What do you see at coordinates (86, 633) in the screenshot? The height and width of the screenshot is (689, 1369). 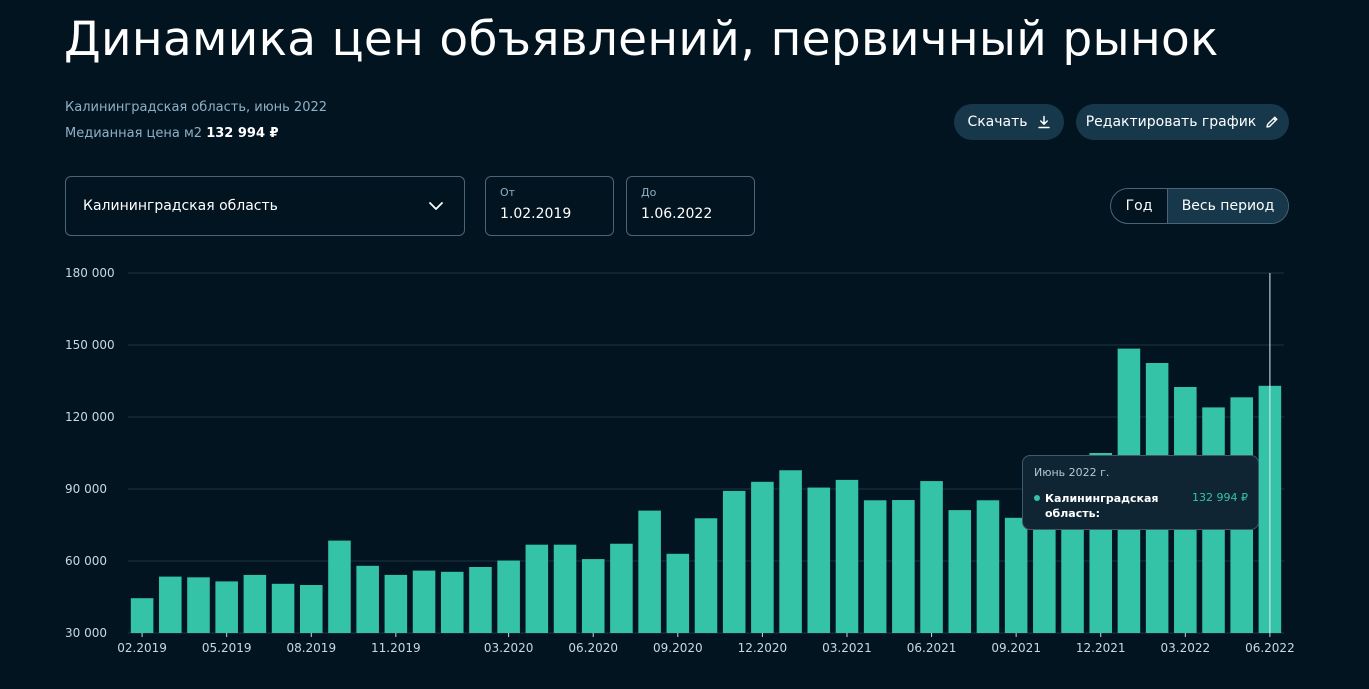 I see `y-tick-label: 30 000` at bounding box center [86, 633].